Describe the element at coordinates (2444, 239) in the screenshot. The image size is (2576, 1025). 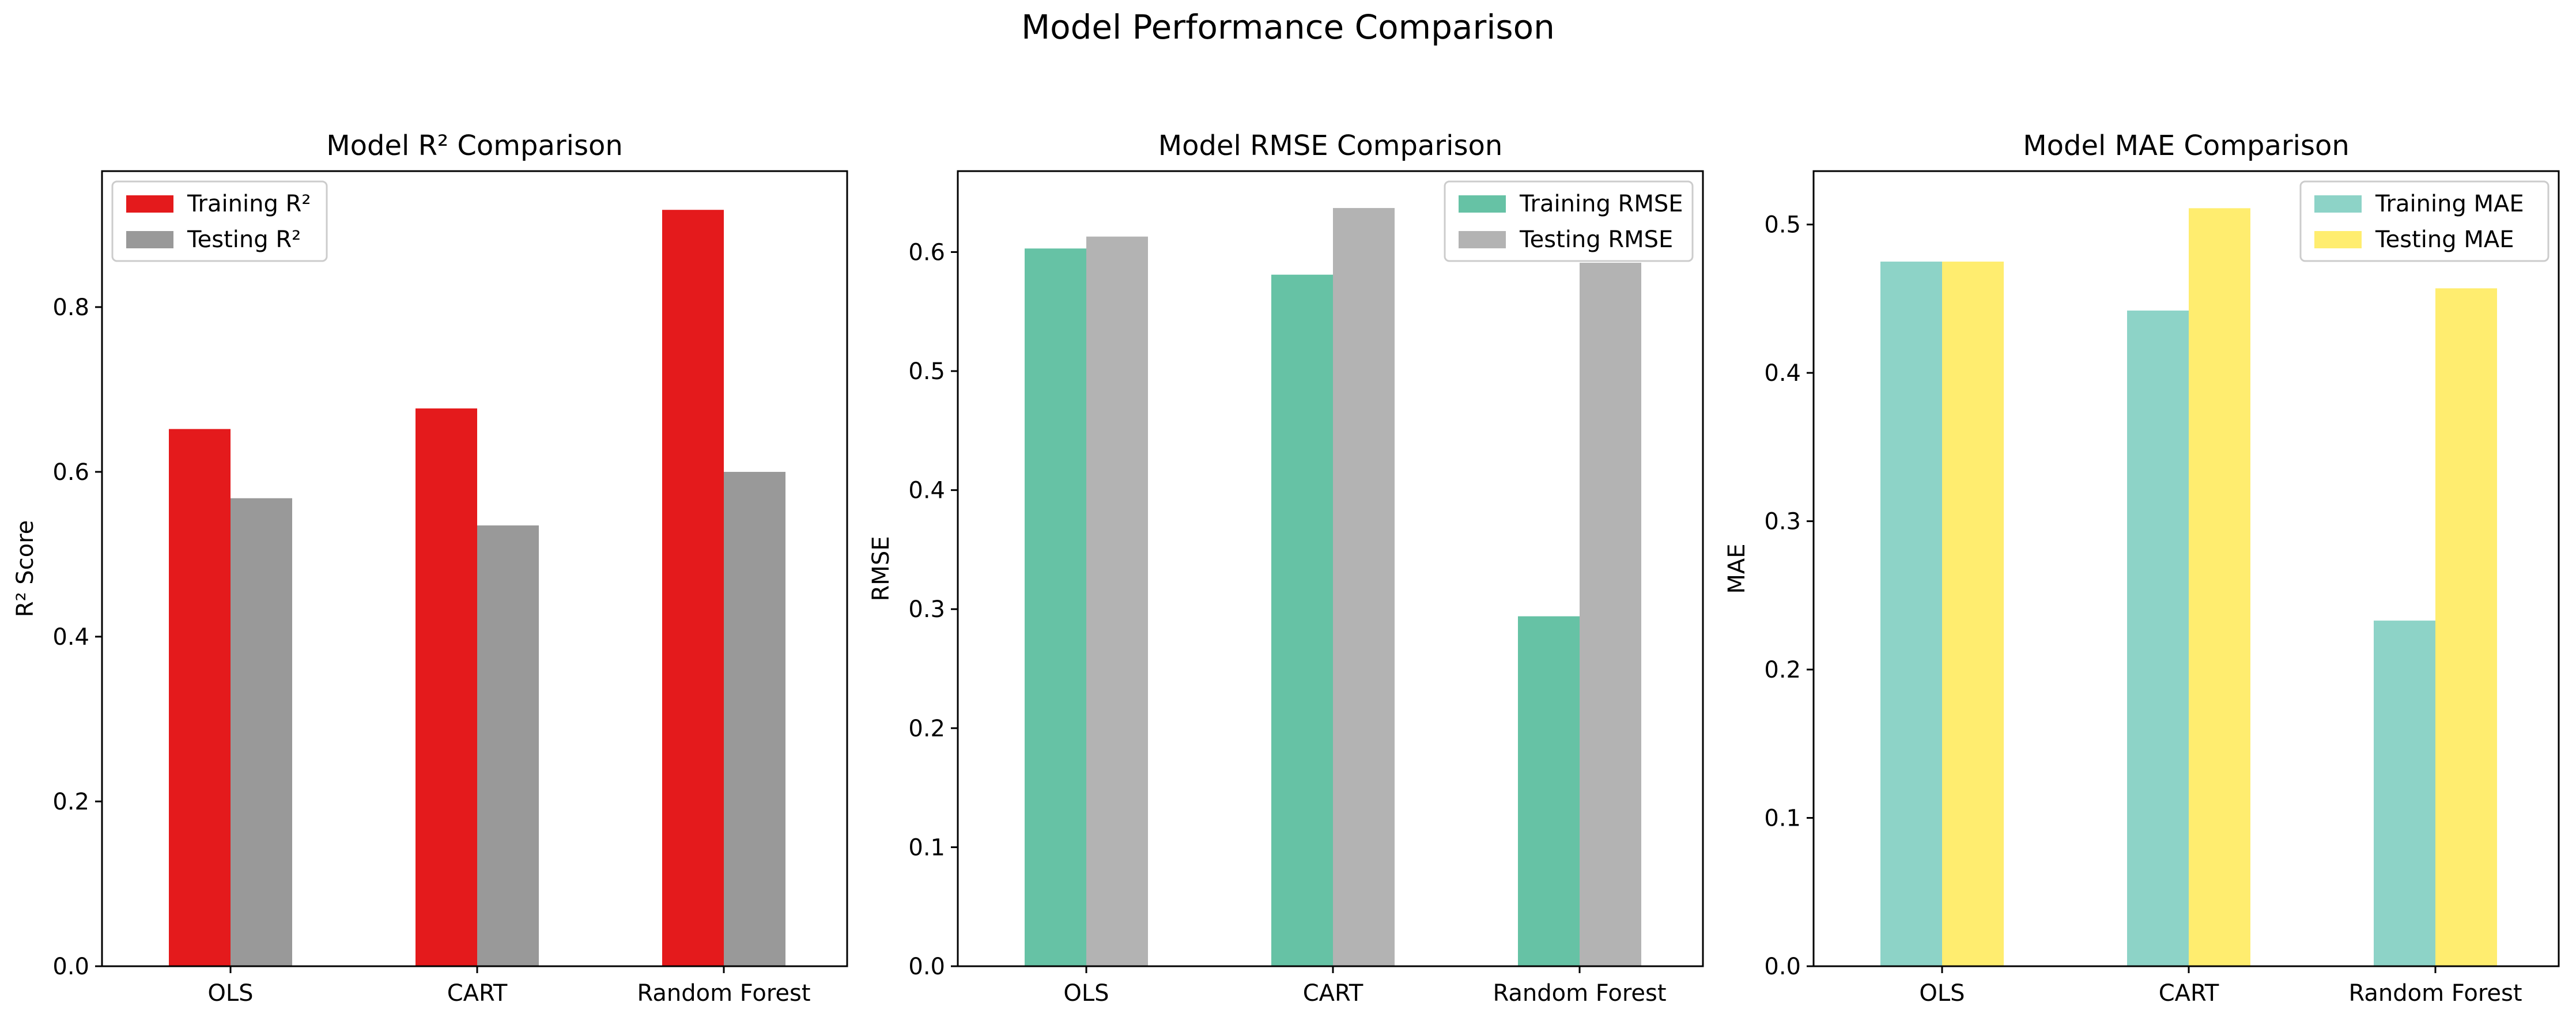
I see `legend-label: Testing MAE` at that location.